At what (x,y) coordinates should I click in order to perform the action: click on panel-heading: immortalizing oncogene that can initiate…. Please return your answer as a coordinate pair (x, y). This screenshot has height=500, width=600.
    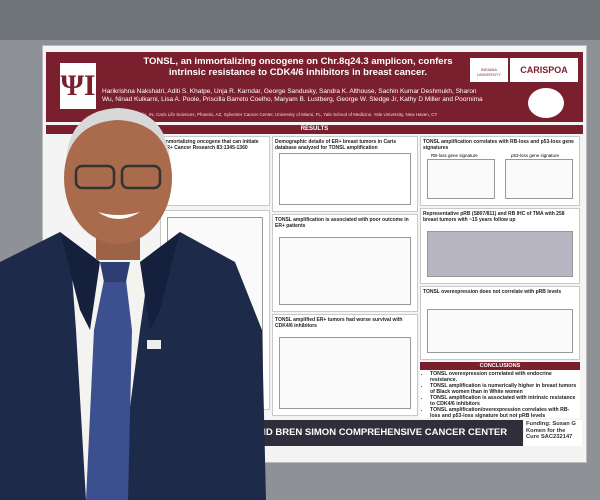
    Looking at the image, I should click on (211, 145).